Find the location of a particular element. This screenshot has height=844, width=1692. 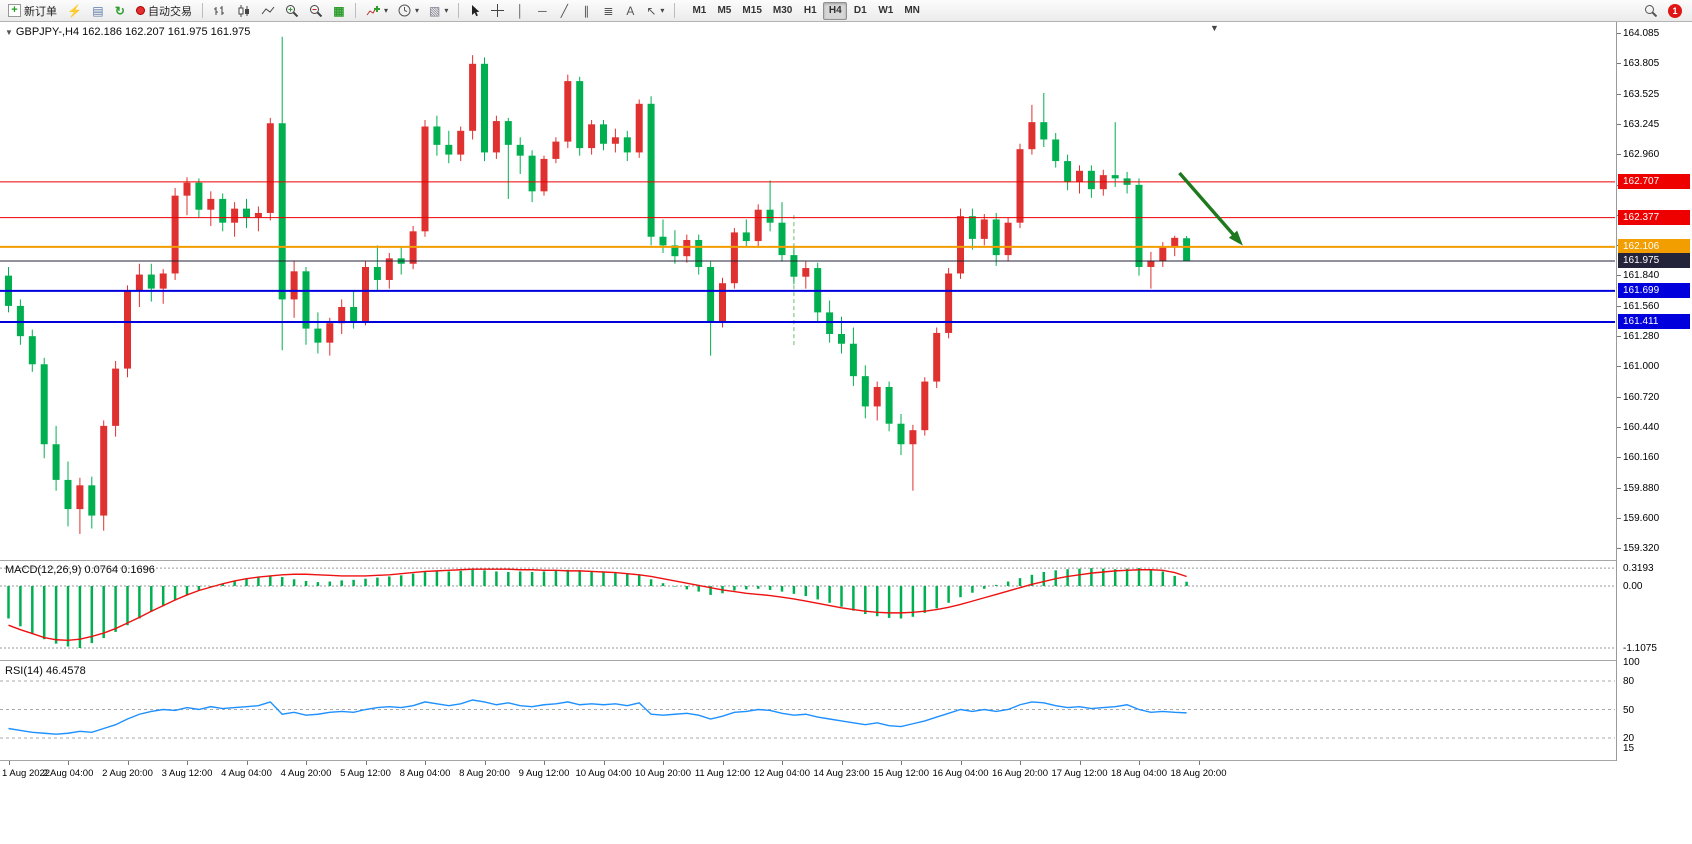

timeframe-h1-button: H1 is located at coordinates (810, 11).